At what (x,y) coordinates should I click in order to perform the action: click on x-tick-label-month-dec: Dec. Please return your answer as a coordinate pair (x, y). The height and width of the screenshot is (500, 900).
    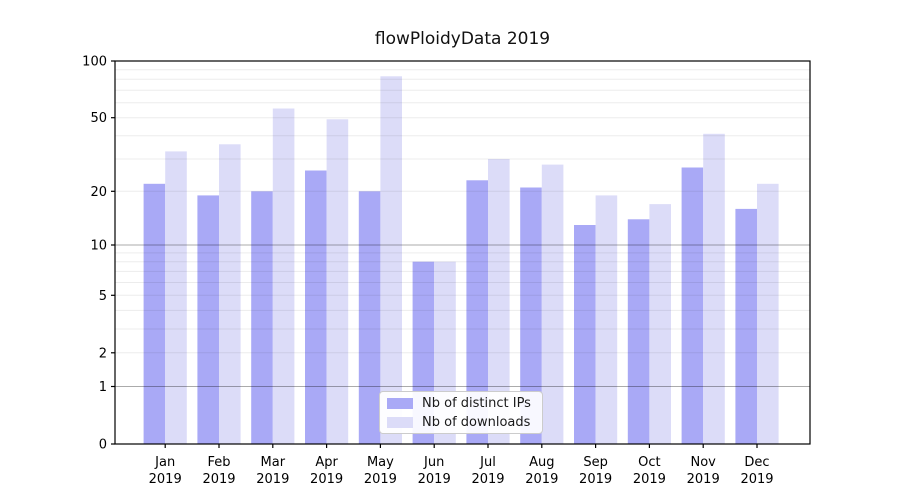
    Looking at the image, I should click on (756, 462).